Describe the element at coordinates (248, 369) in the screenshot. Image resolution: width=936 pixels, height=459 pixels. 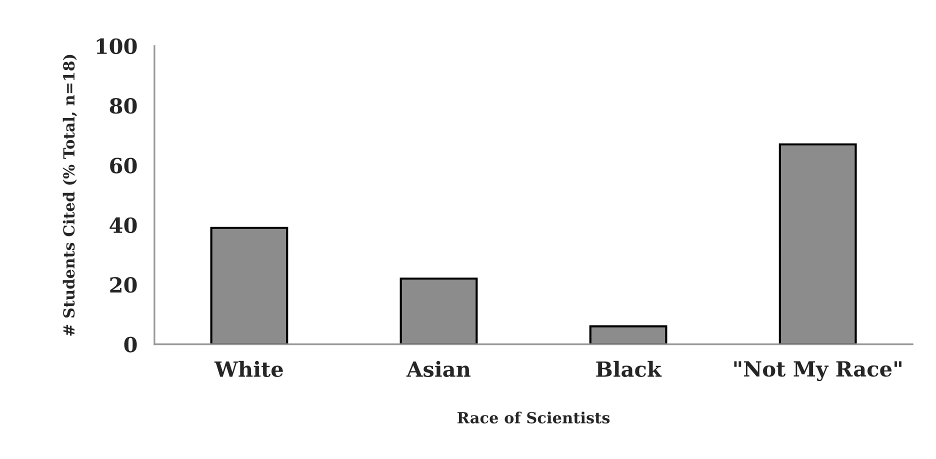
I see `x-tick-label: White` at that location.